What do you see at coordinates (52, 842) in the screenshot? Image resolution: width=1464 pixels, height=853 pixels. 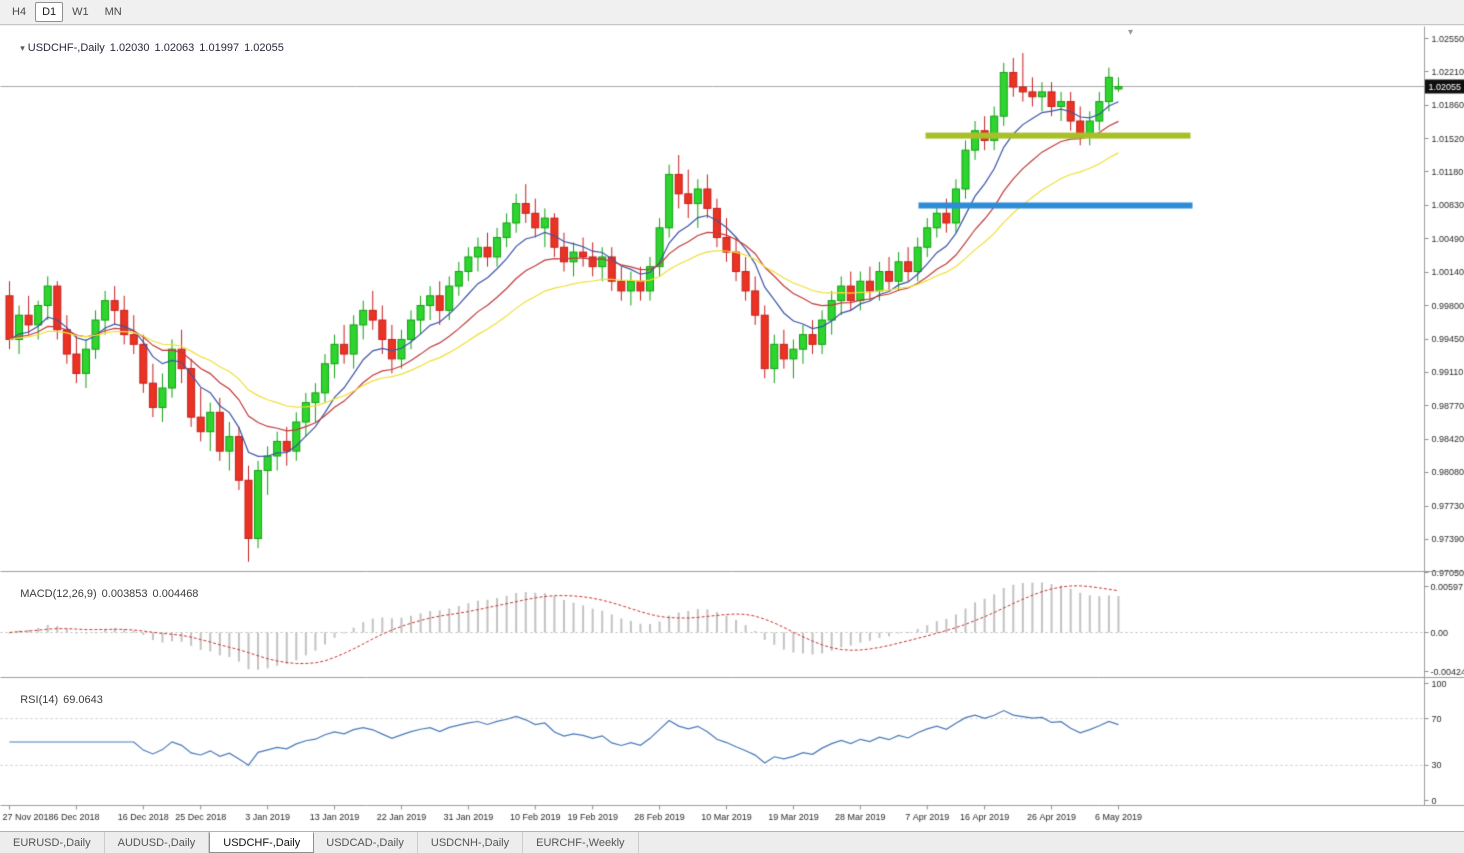 I see `tab-eurusd-daily: EURUSD-,Daily` at bounding box center [52, 842].